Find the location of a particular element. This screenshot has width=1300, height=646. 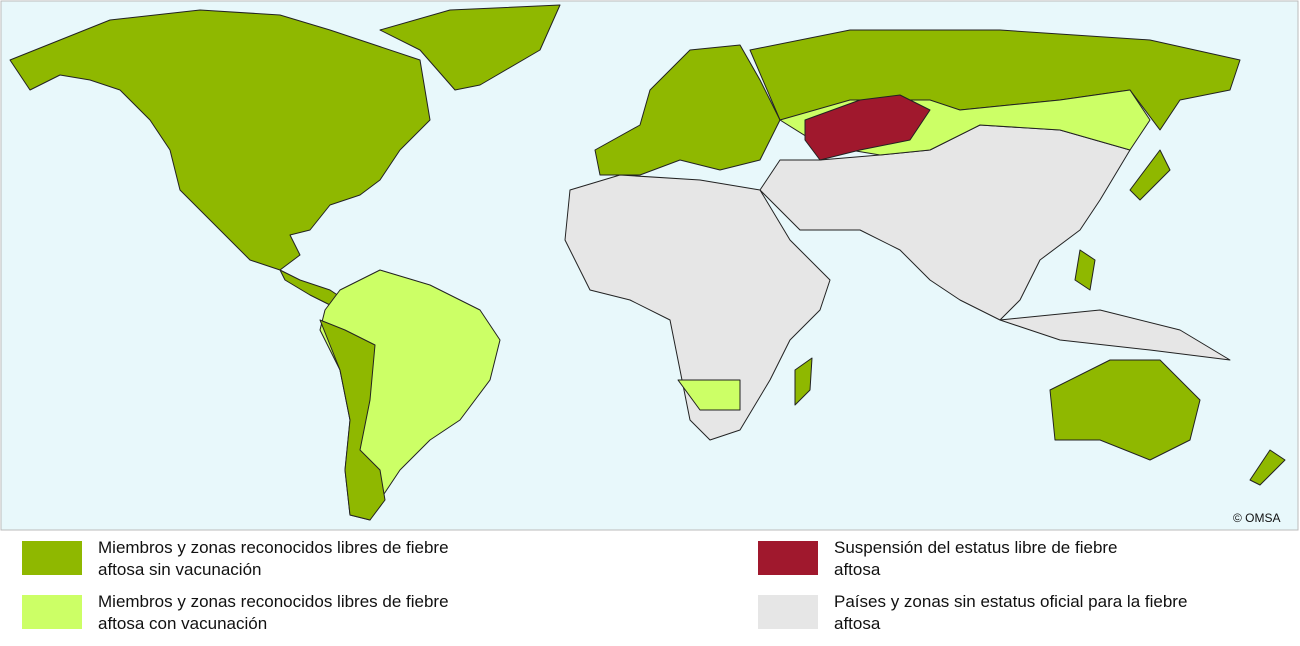

greenland is located at coordinates (470, 47).